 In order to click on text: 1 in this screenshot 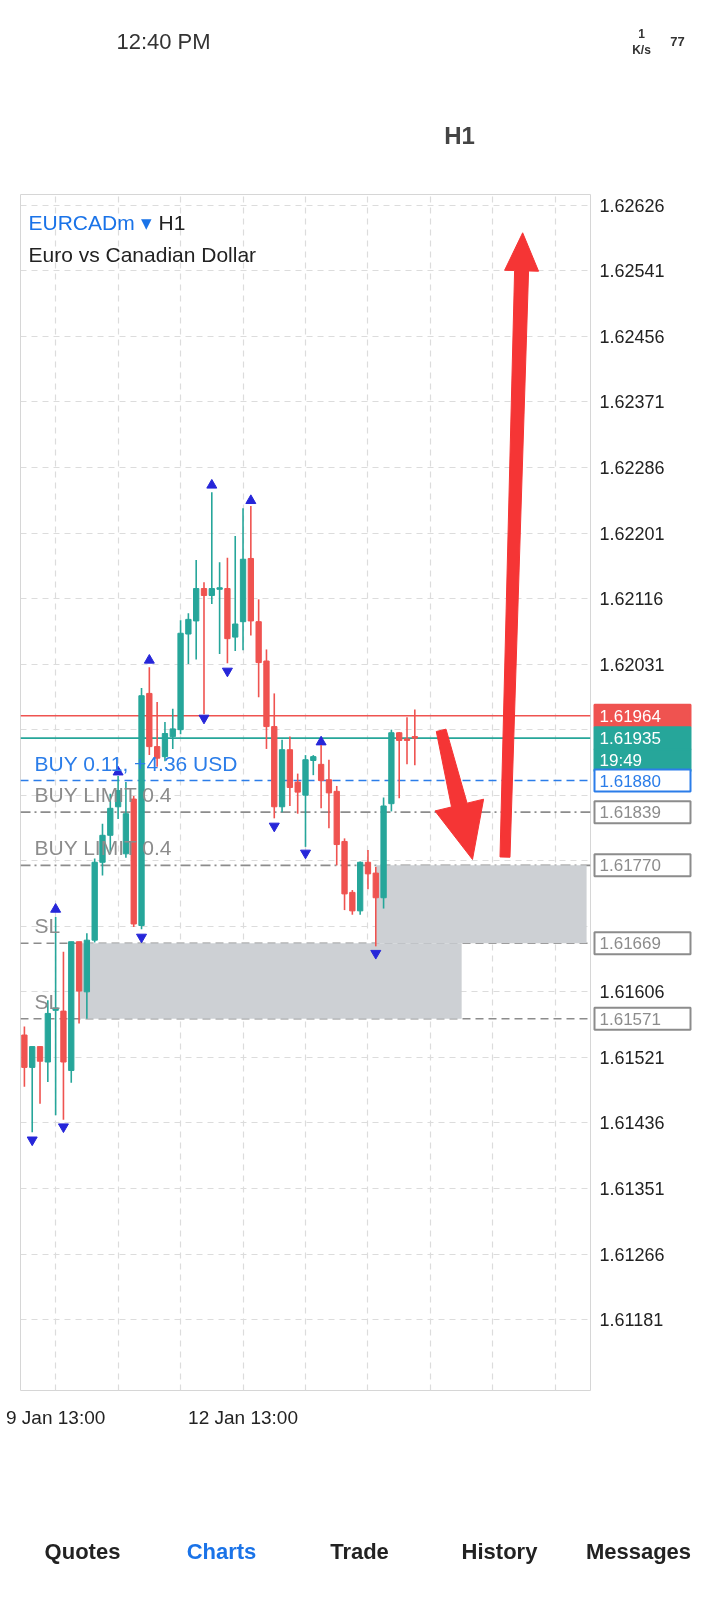, I will do `click(642, 34)`.